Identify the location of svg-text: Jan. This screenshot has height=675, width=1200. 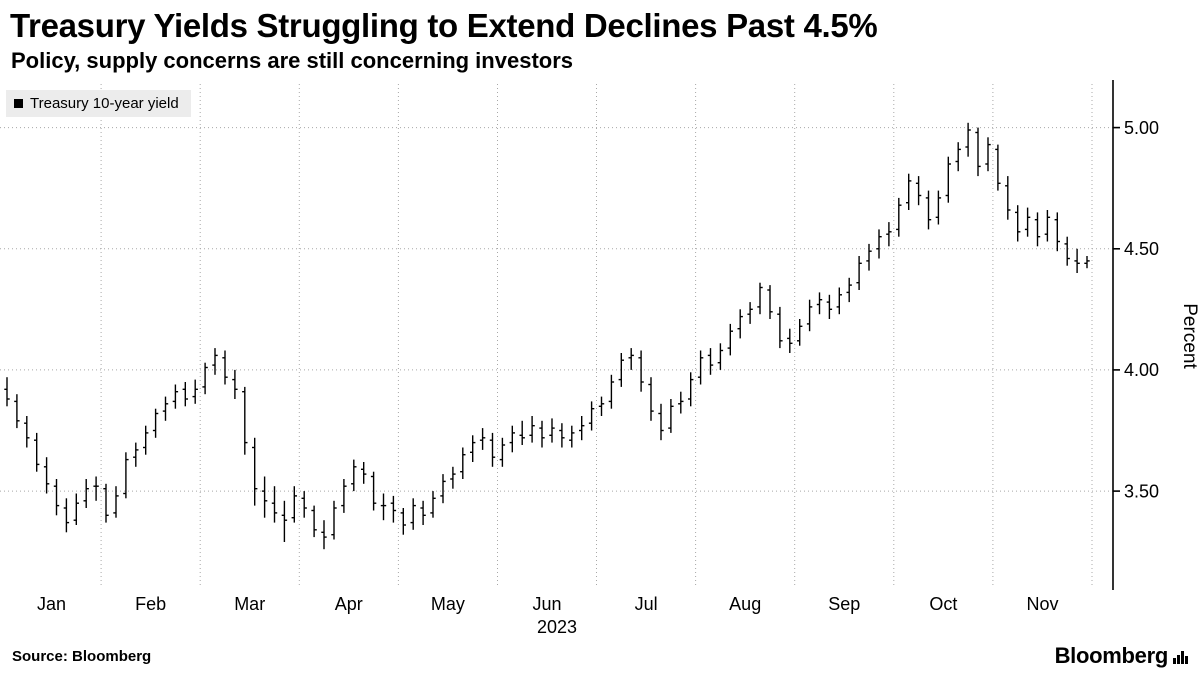
(51, 604).